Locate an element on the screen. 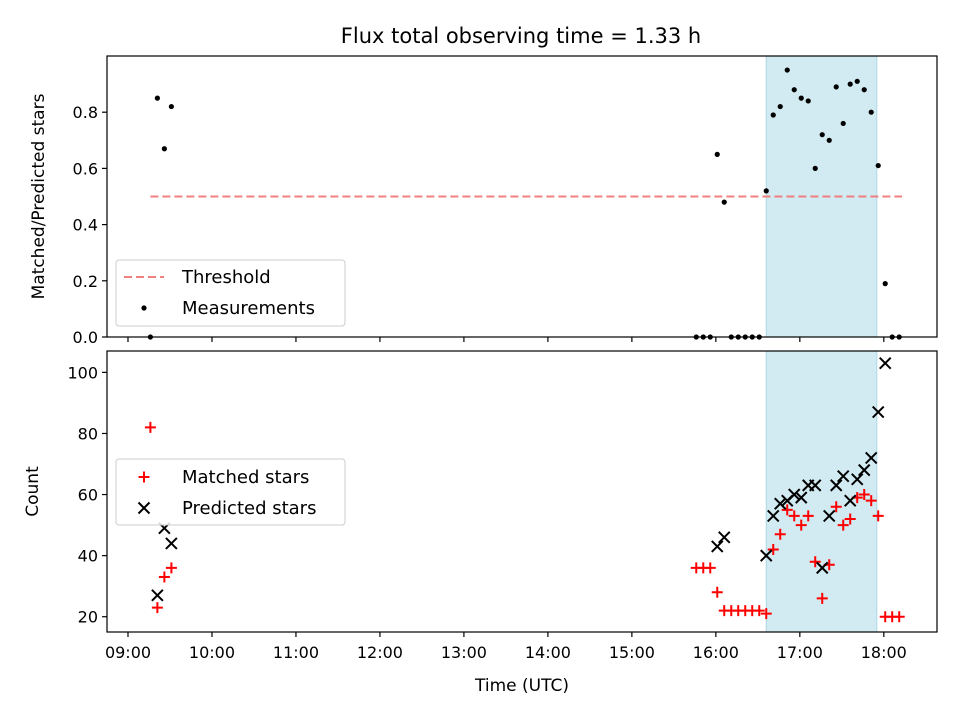 This screenshot has height=720, width=960. legend-predicted-label: Predicted stars is located at coordinates (249, 508).